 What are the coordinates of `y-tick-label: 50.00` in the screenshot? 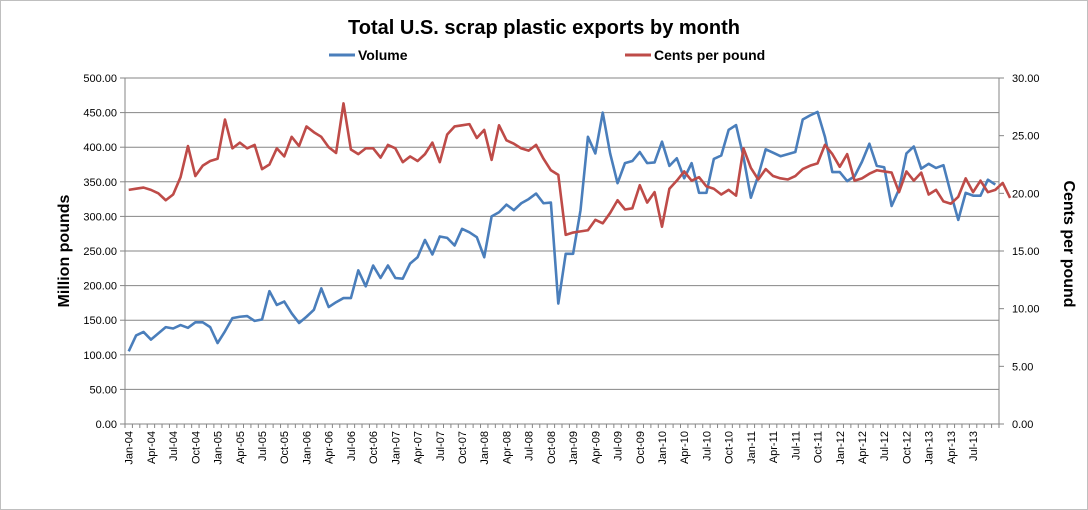 It's located at (103, 390).